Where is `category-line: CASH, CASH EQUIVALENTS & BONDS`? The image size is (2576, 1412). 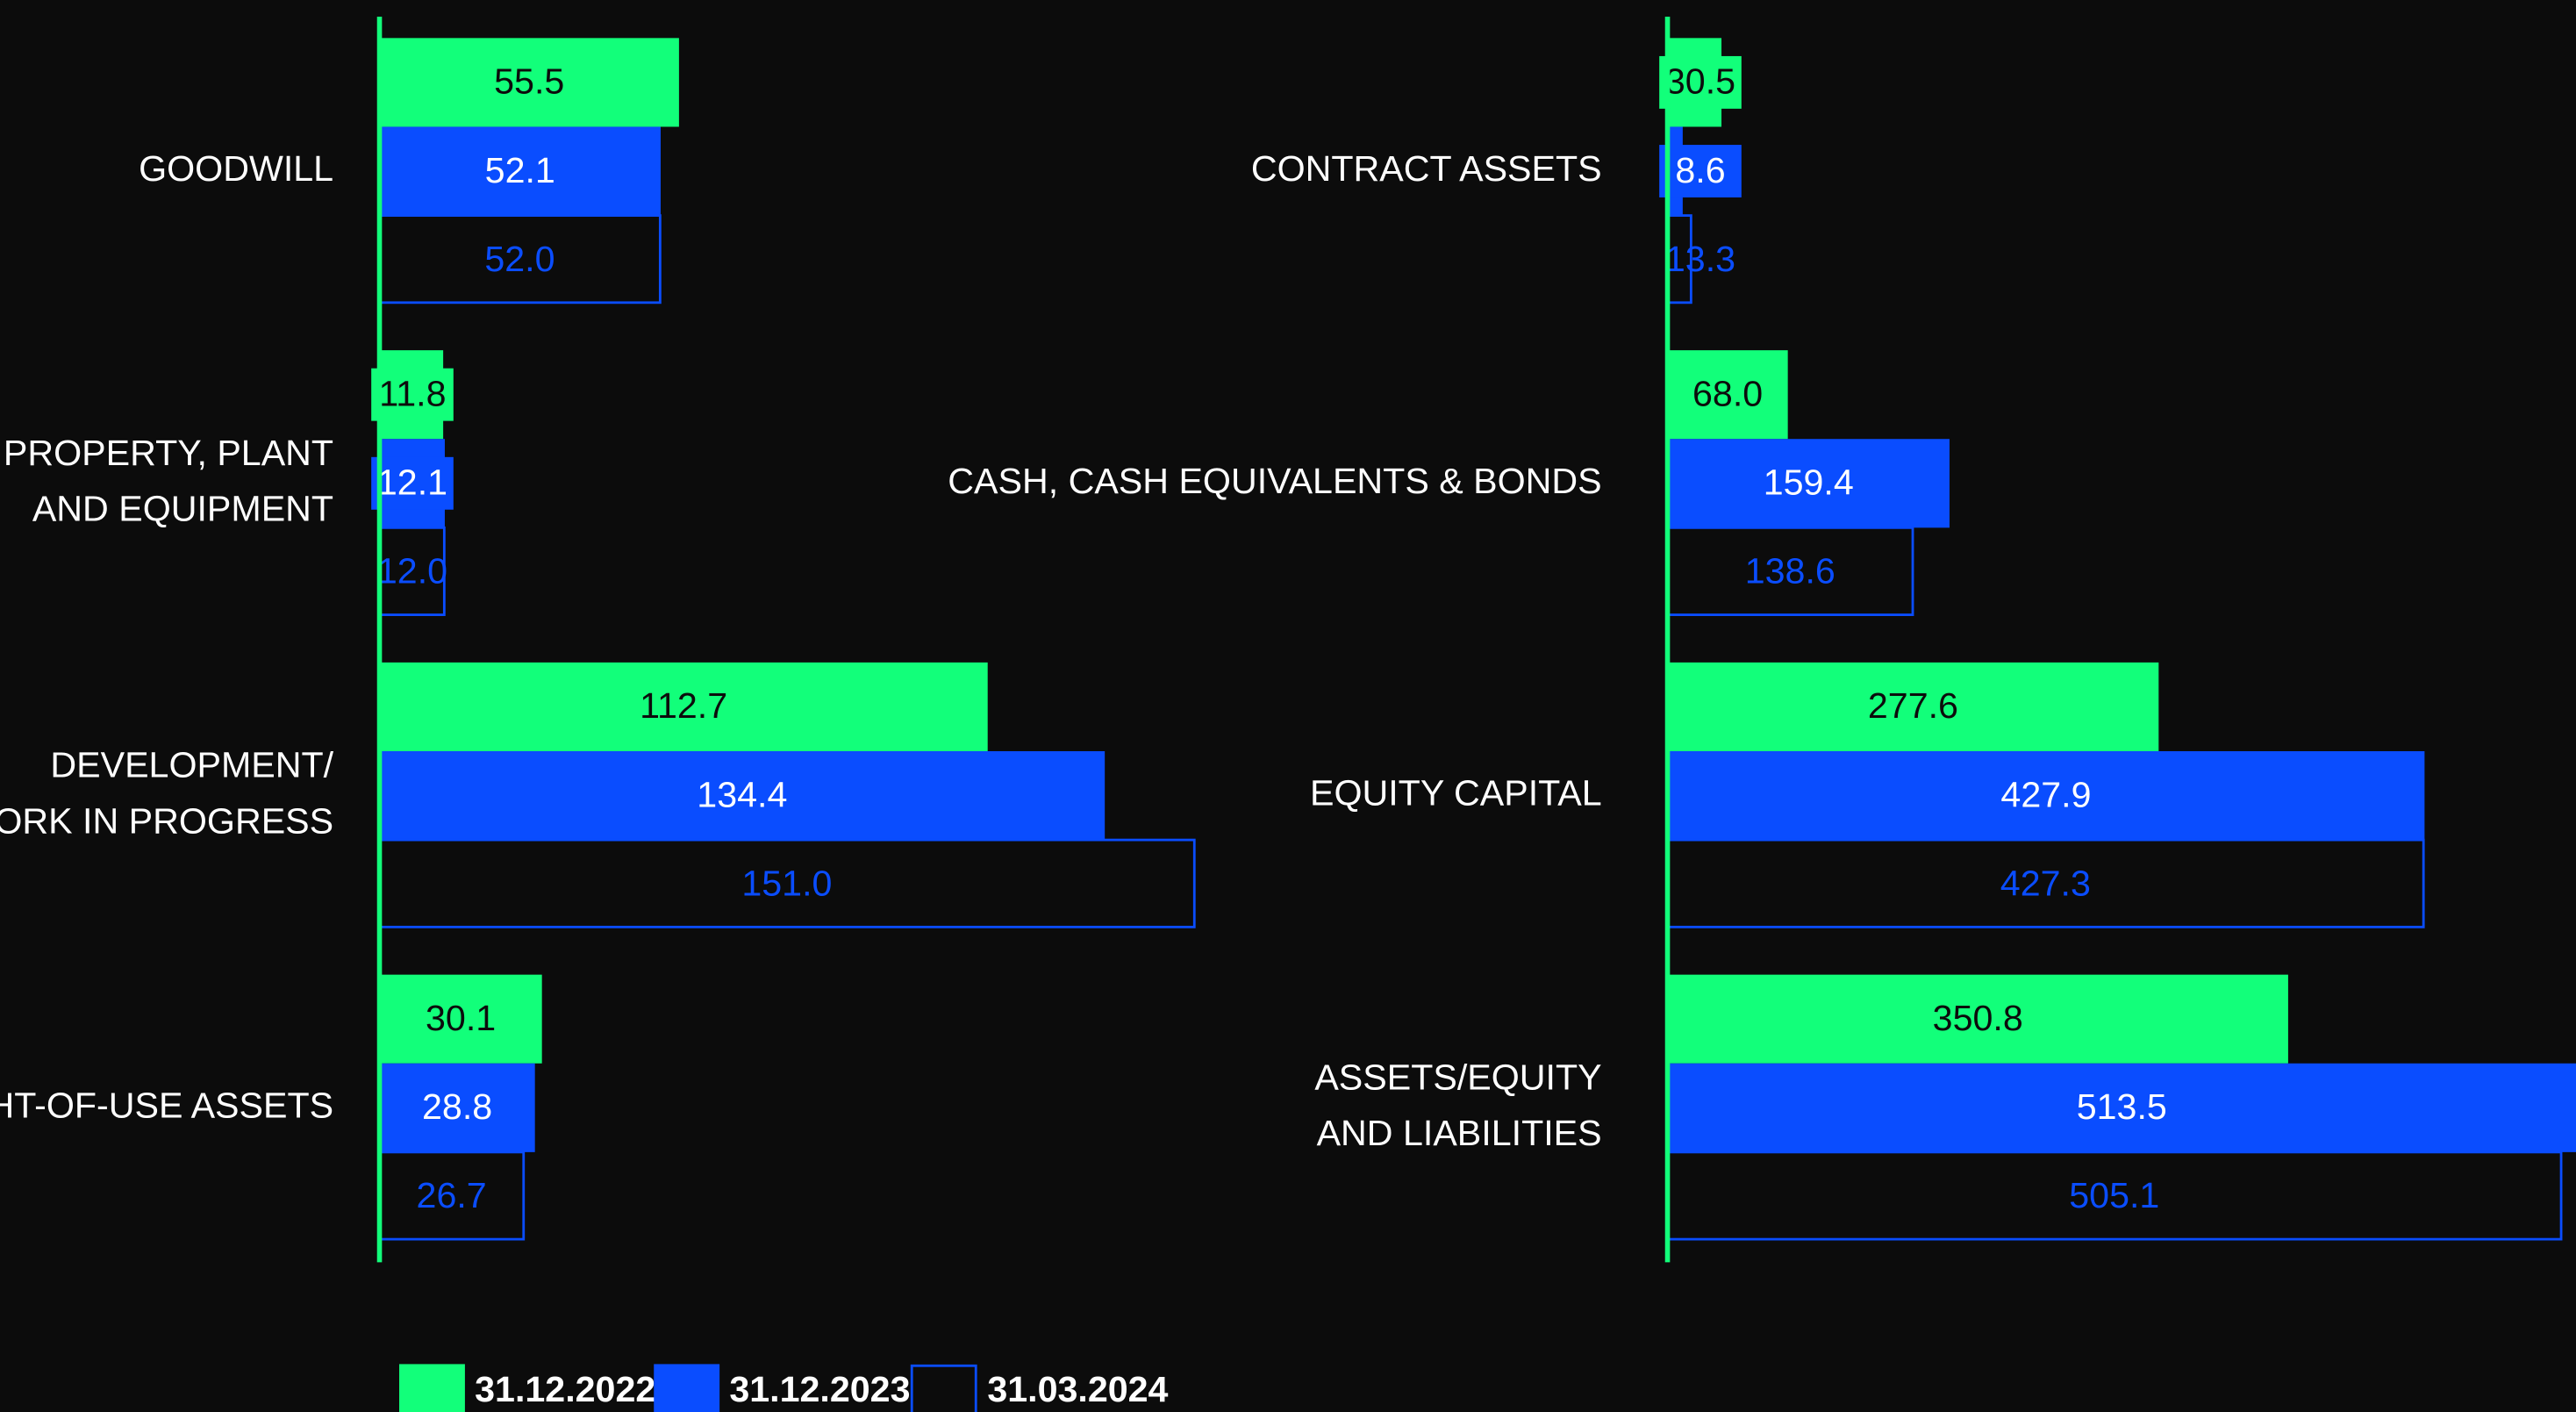 category-line: CASH, CASH EQUIVALENTS & BONDS is located at coordinates (1274, 481).